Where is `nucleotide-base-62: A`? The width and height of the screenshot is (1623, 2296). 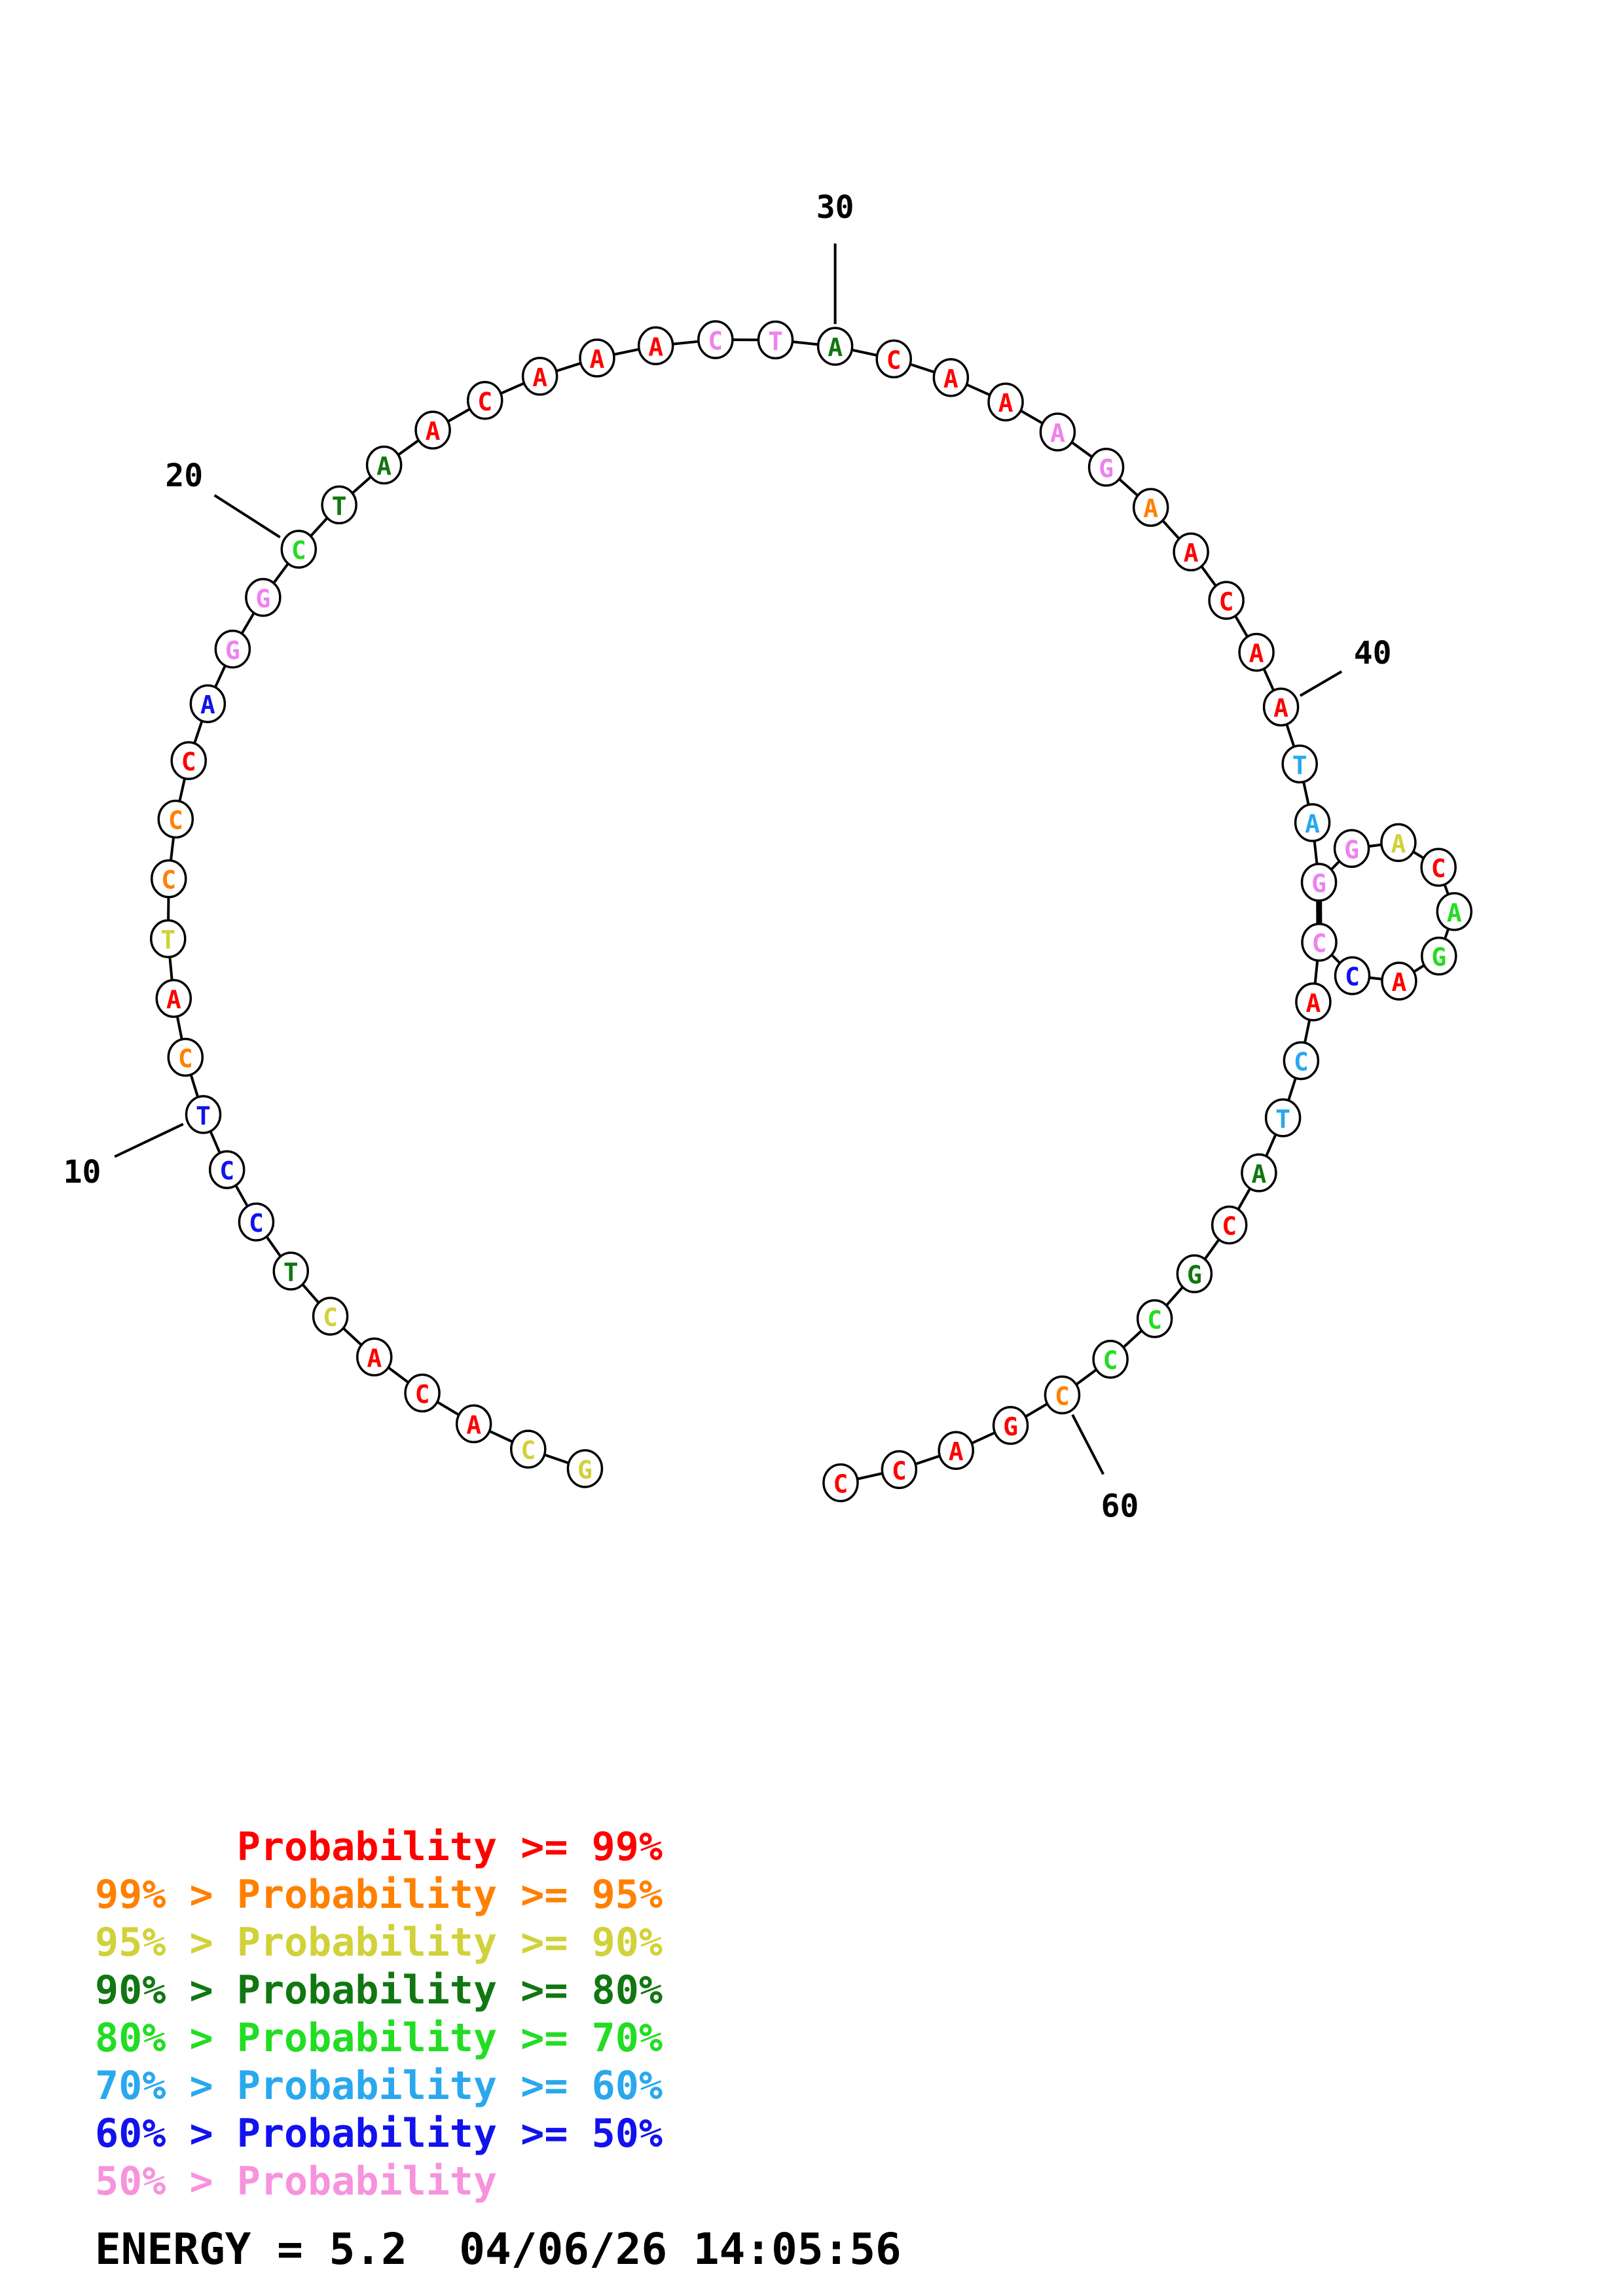
nucleotide-base-62: A is located at coordinates (956, 1451).